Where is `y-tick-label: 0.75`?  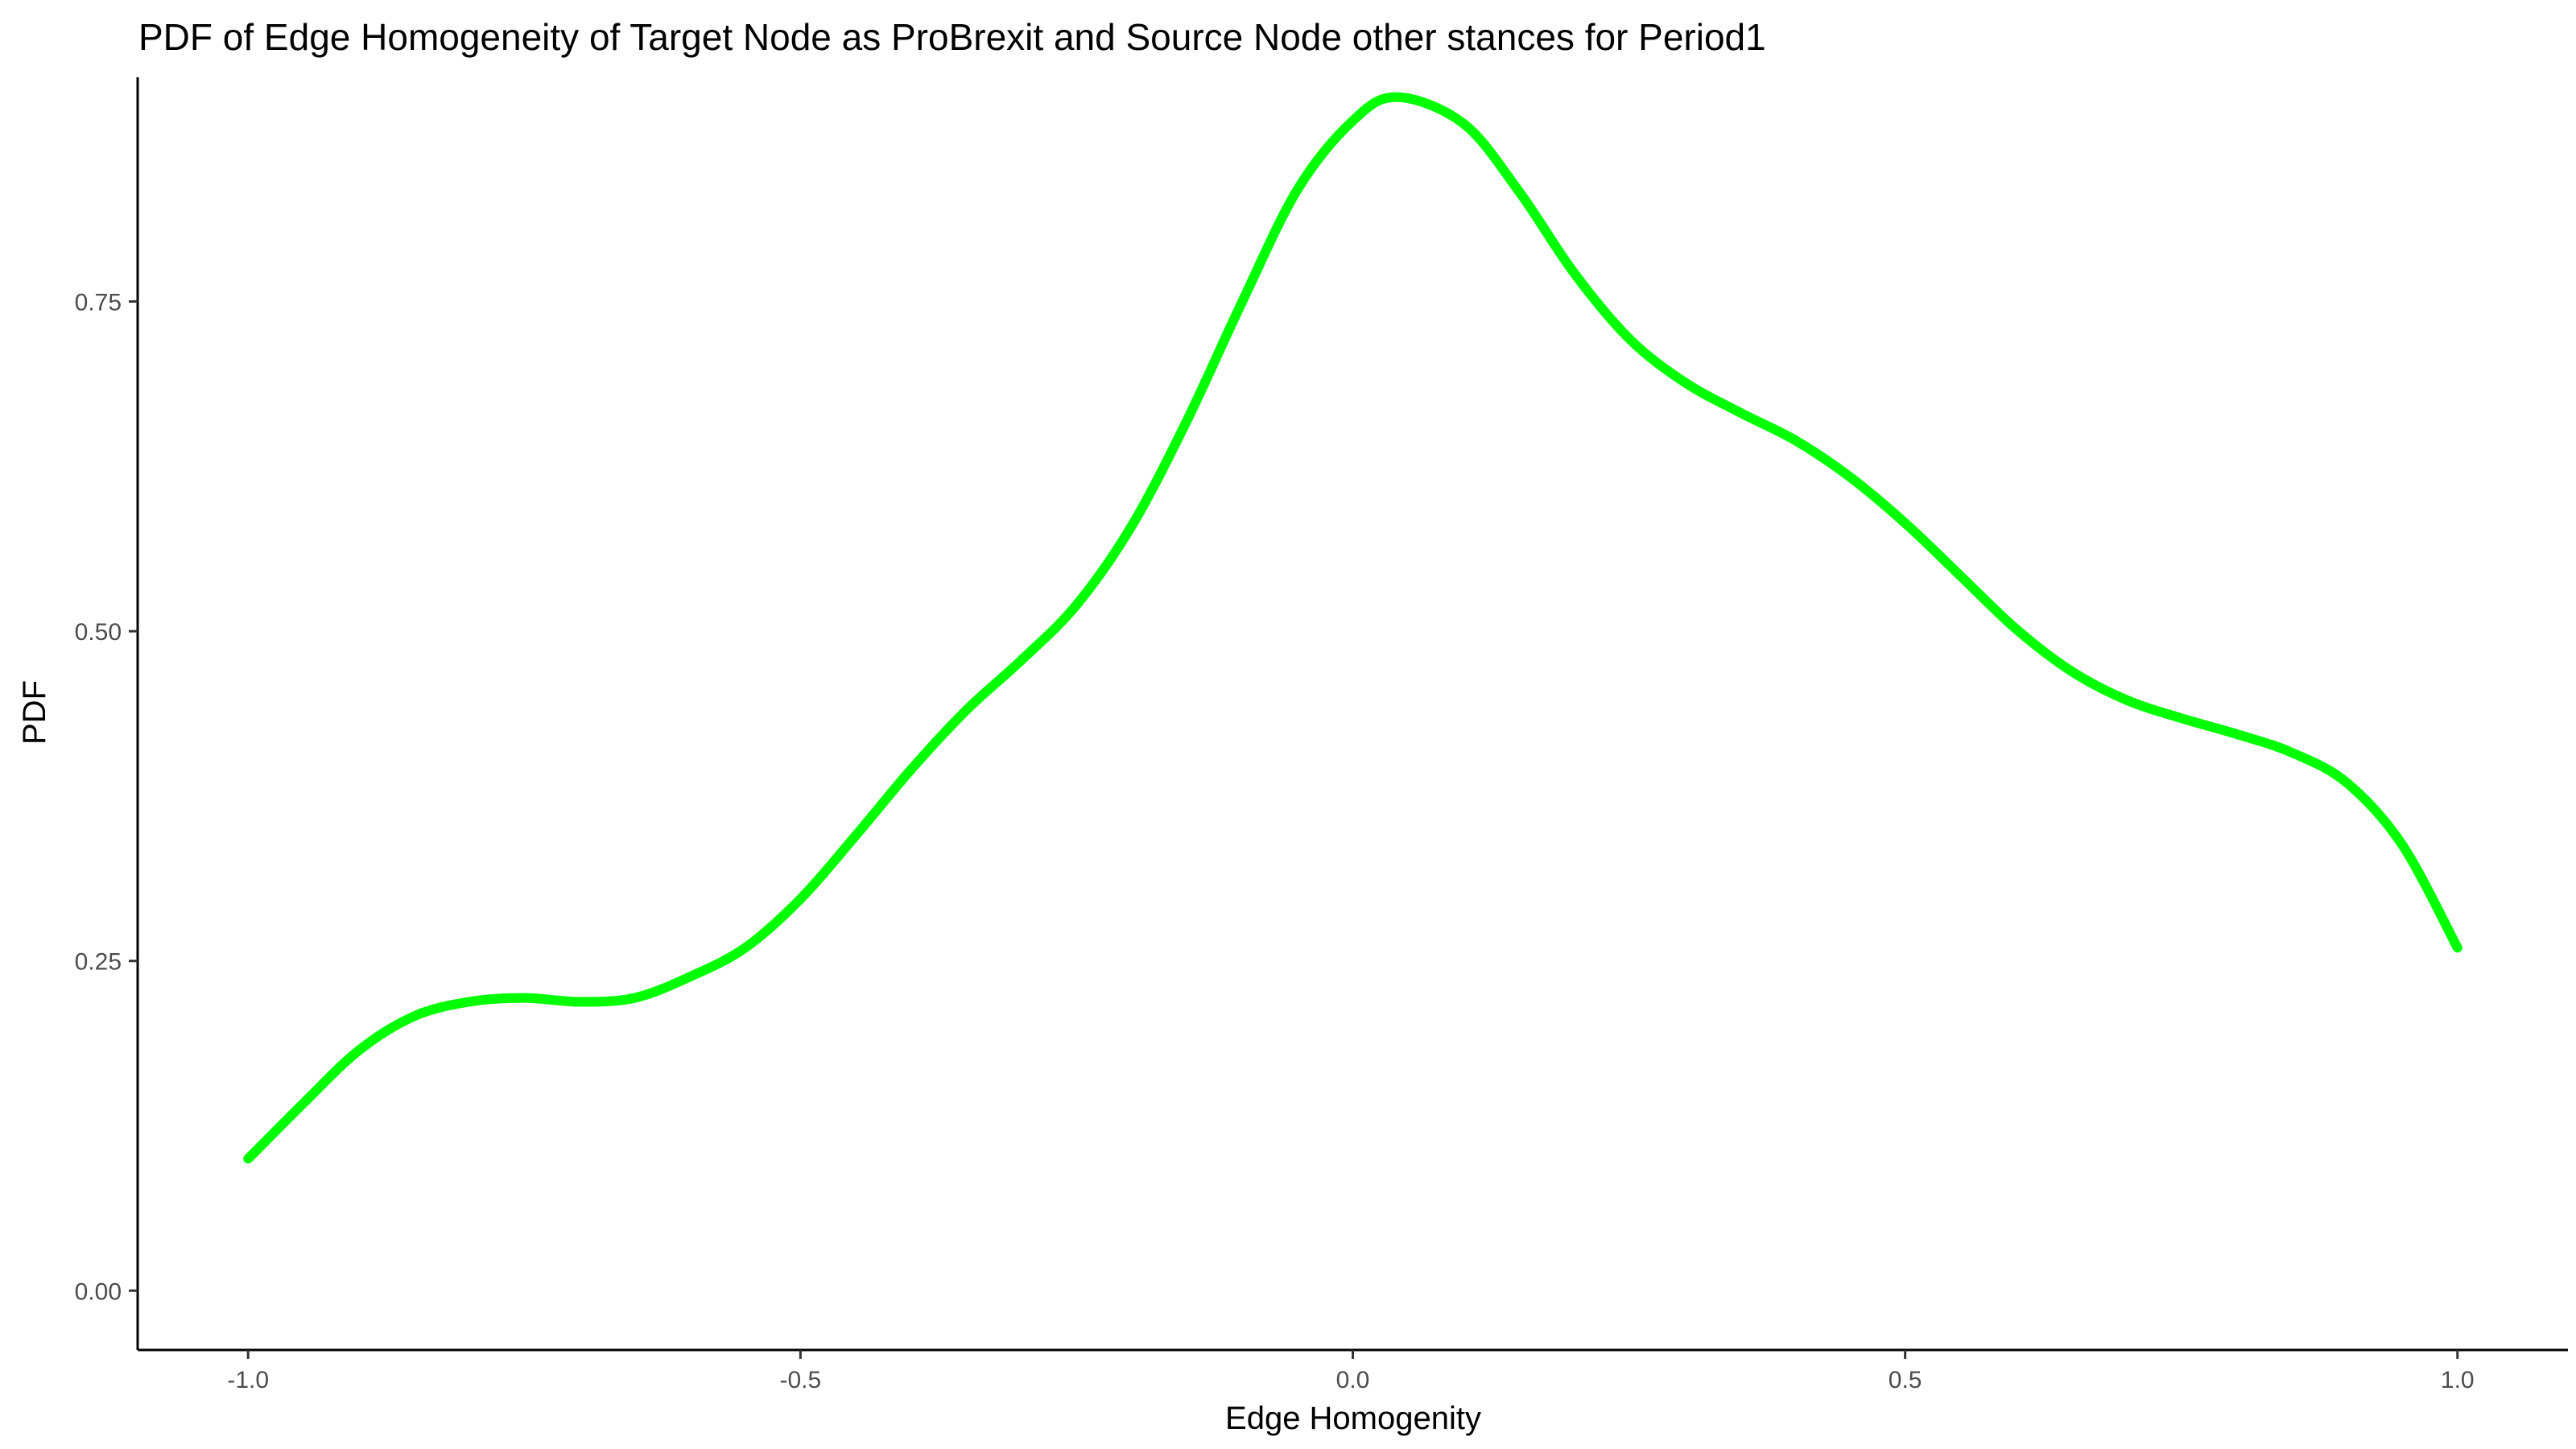 y-tick-label: 0.75 is located at coordinates (98, 303).